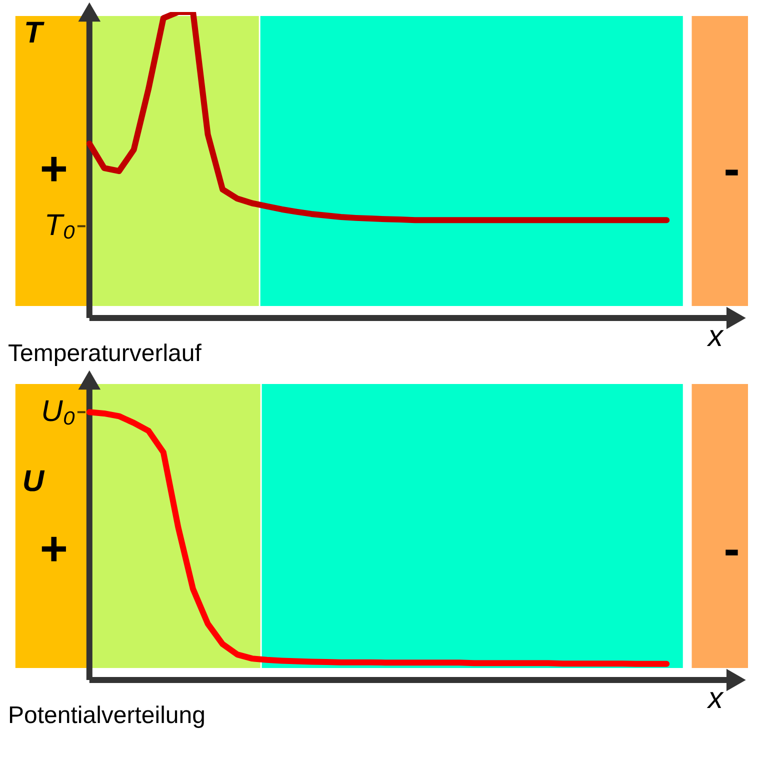 This screenshot has height=763, width=771. What do you see at coordinates (105, 353) in the screenshot?
I see `text: Temperaturverlauf` at bounding box center [105, 353].